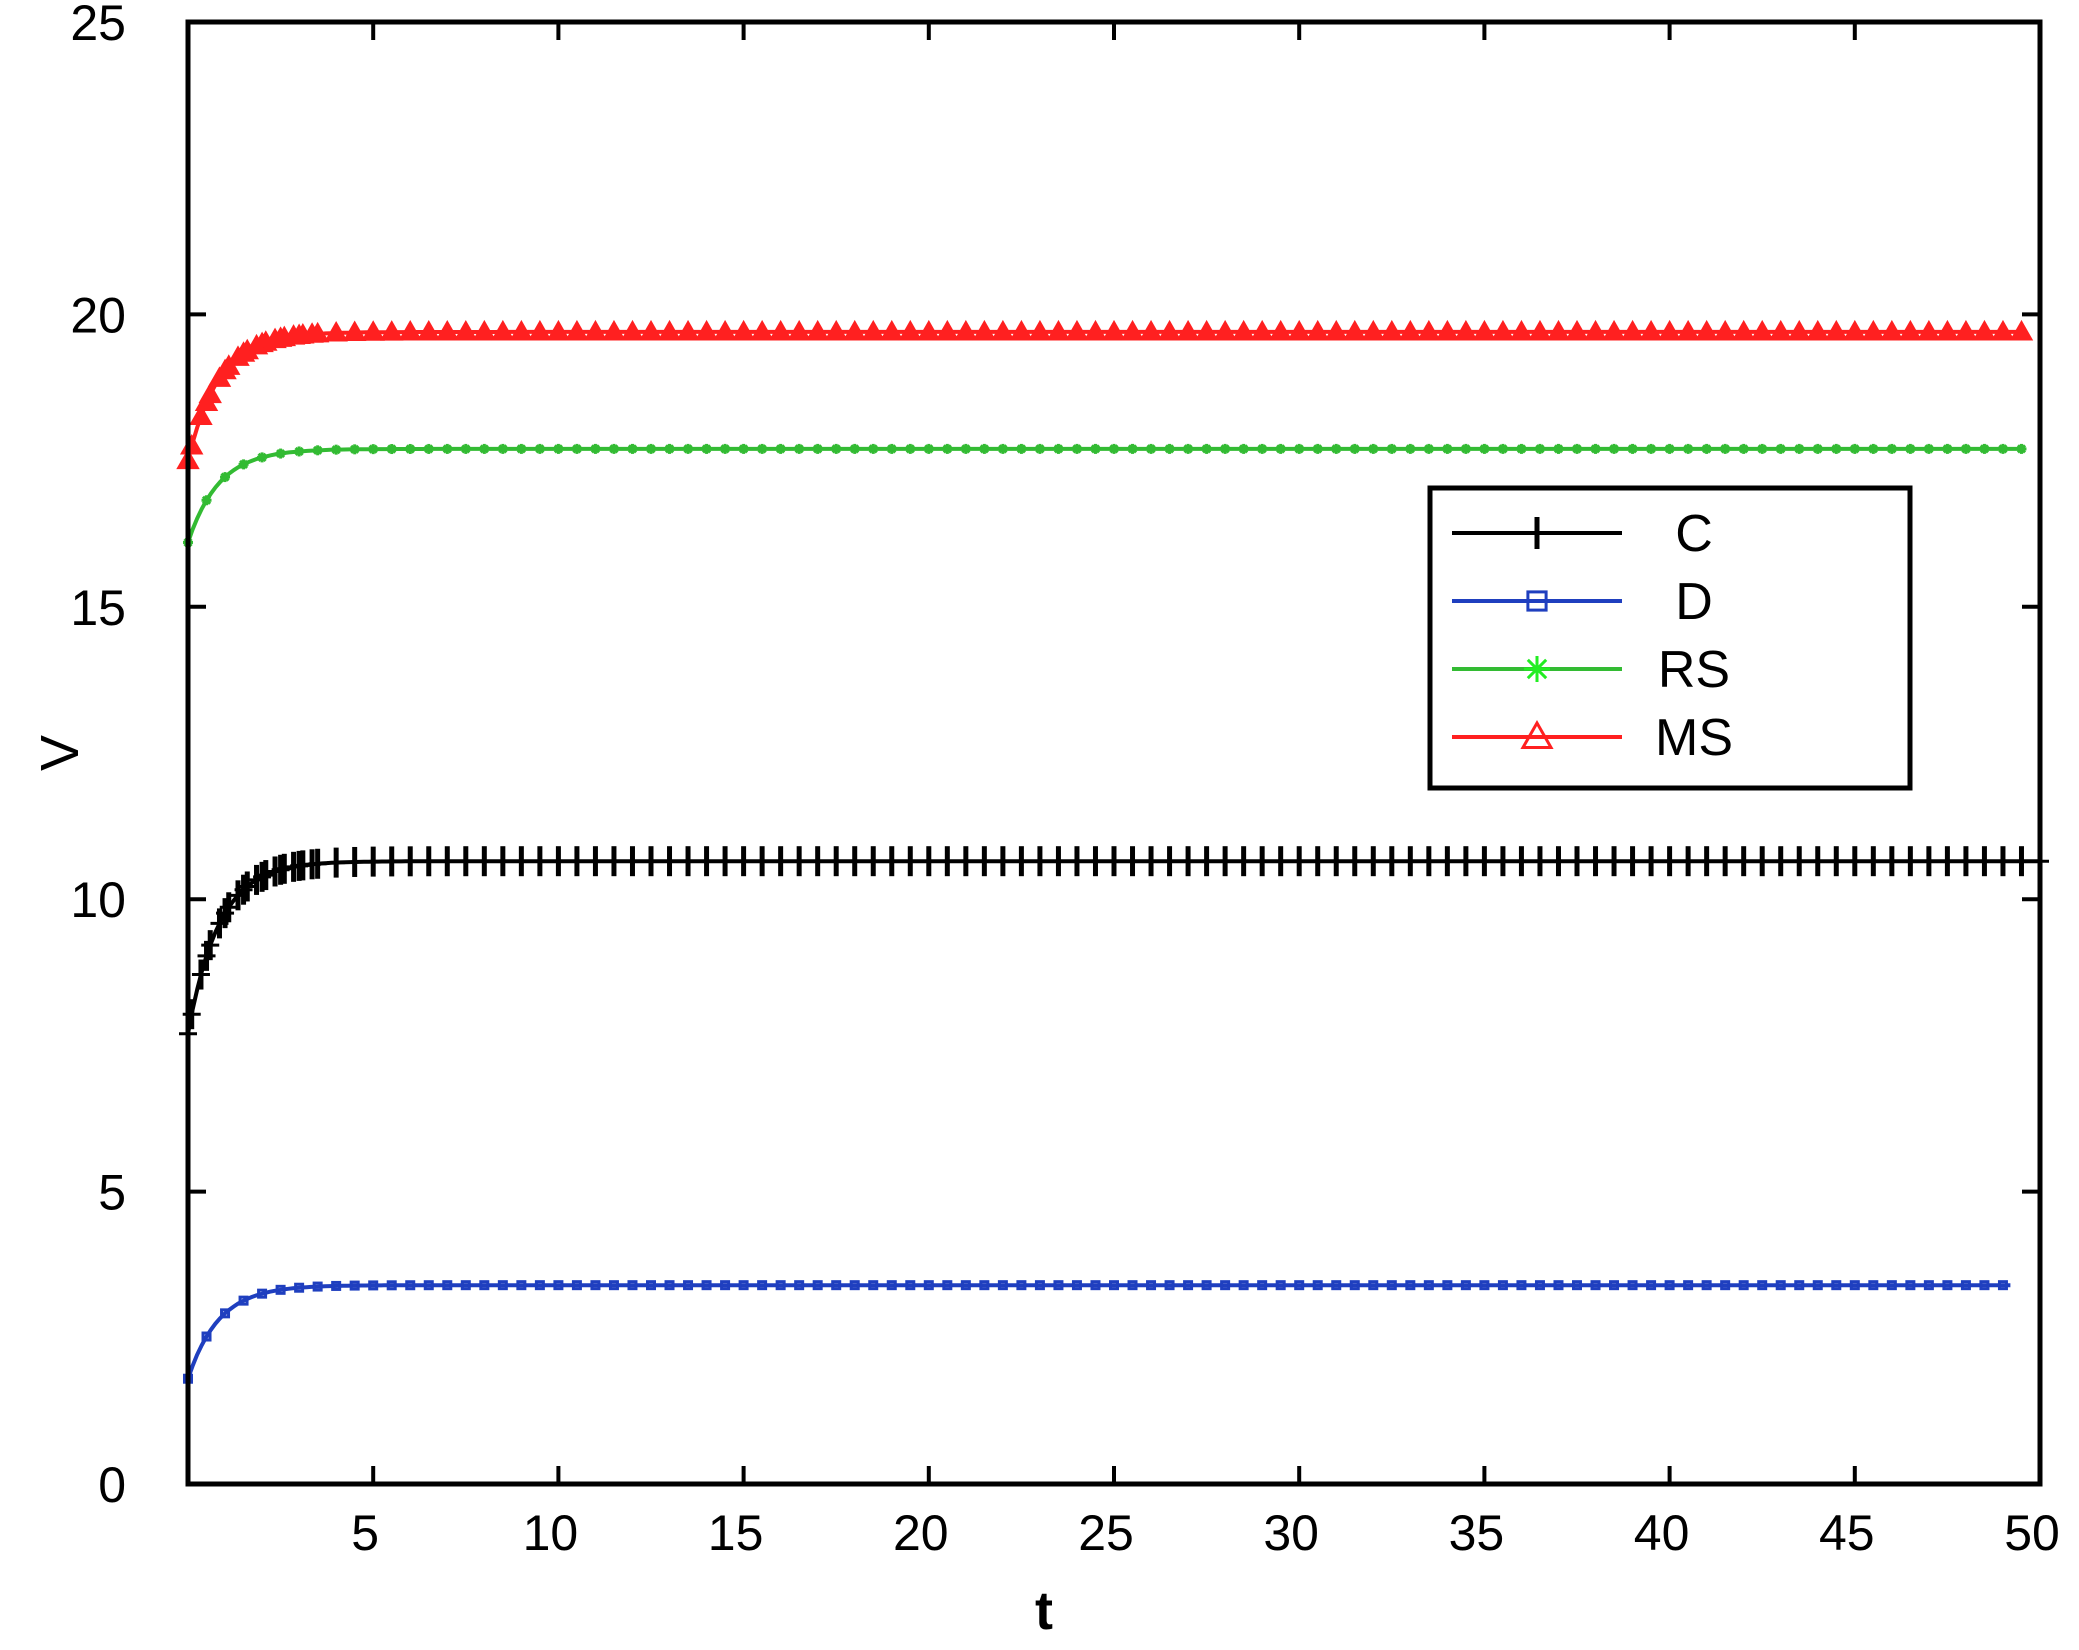 This screenshot has width=2079, height=1650. What do you see at coordinates (1582, 534) in the screenshot?
I see `legend-item-c: C` at bounding box center [1582, 534].